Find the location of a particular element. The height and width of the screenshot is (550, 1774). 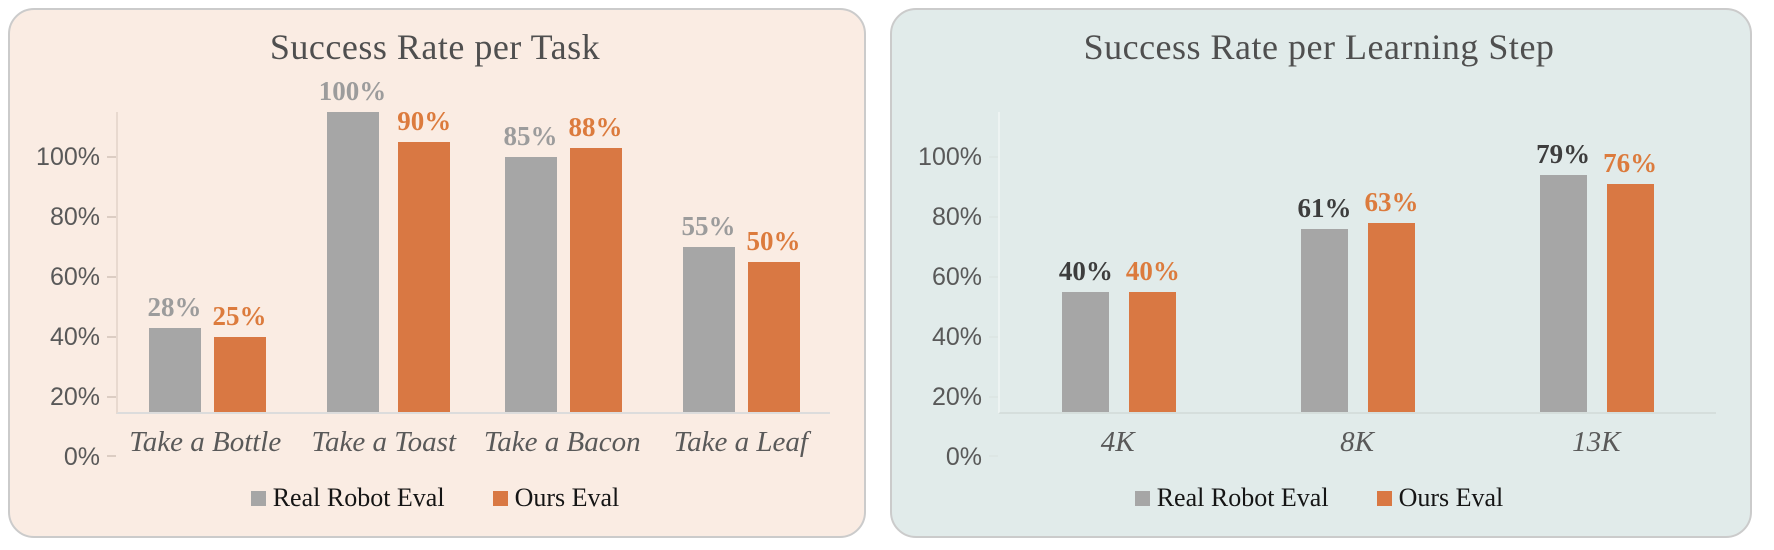

y-tick-label: 0% is located at coordinates (963, 457).